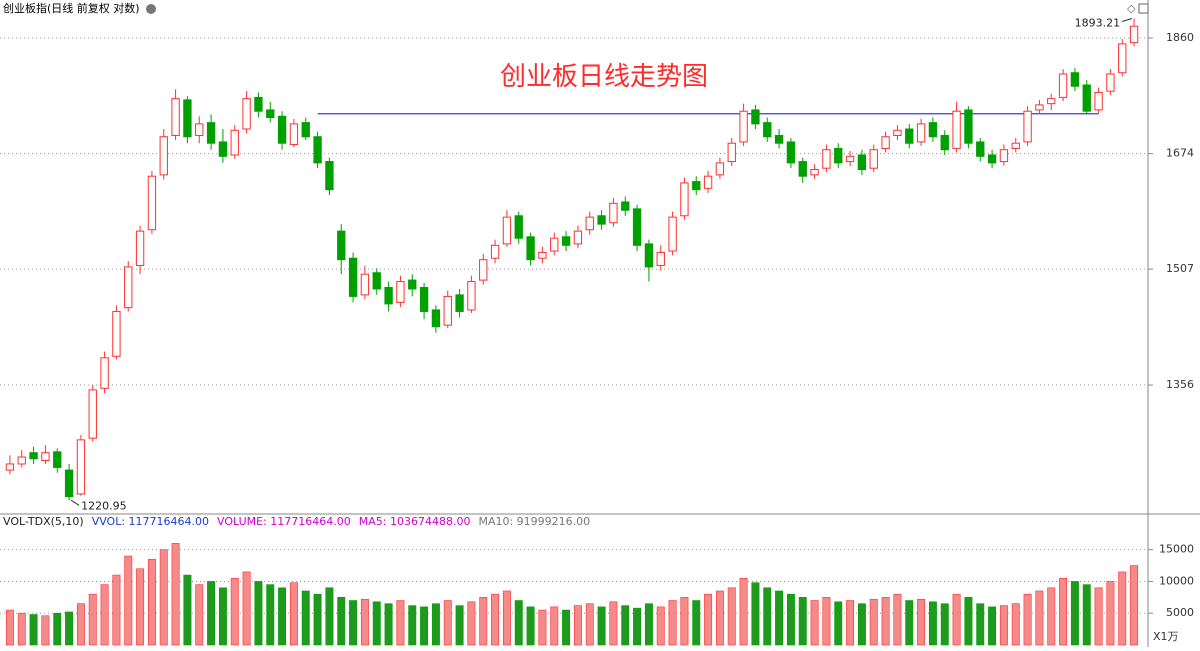  Describe the element at coordinates (150, 521) in the screenshot. I see `volume-header: VVOL: 117716464.00` at that location.